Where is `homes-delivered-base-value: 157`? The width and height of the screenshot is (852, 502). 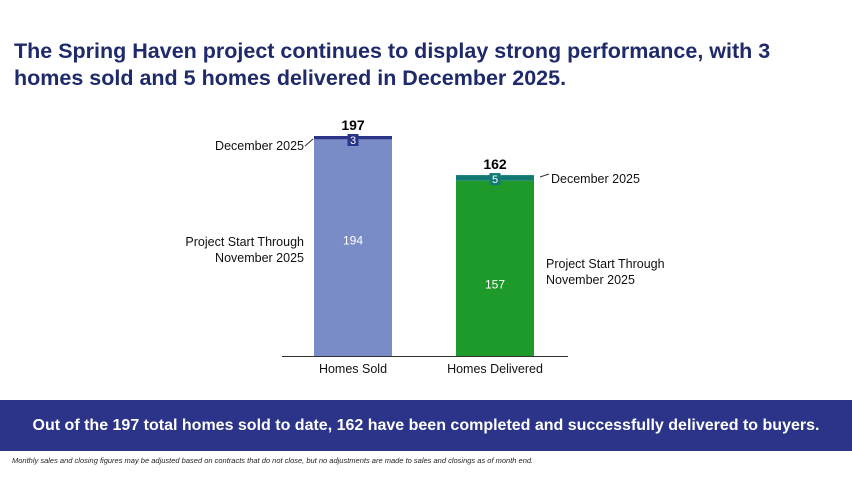 homes-delivered-base-value: 157 is located at coordinates (495, 284).